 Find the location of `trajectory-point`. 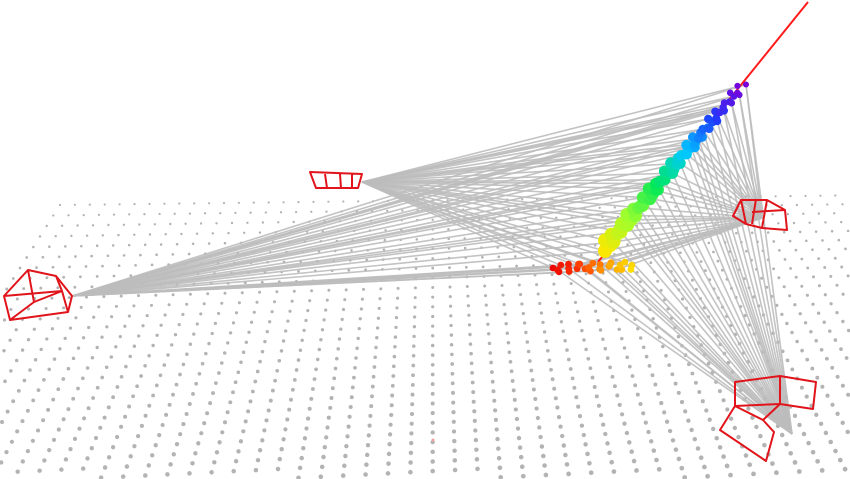

trajectory-point is located at coordinates (737, 85).